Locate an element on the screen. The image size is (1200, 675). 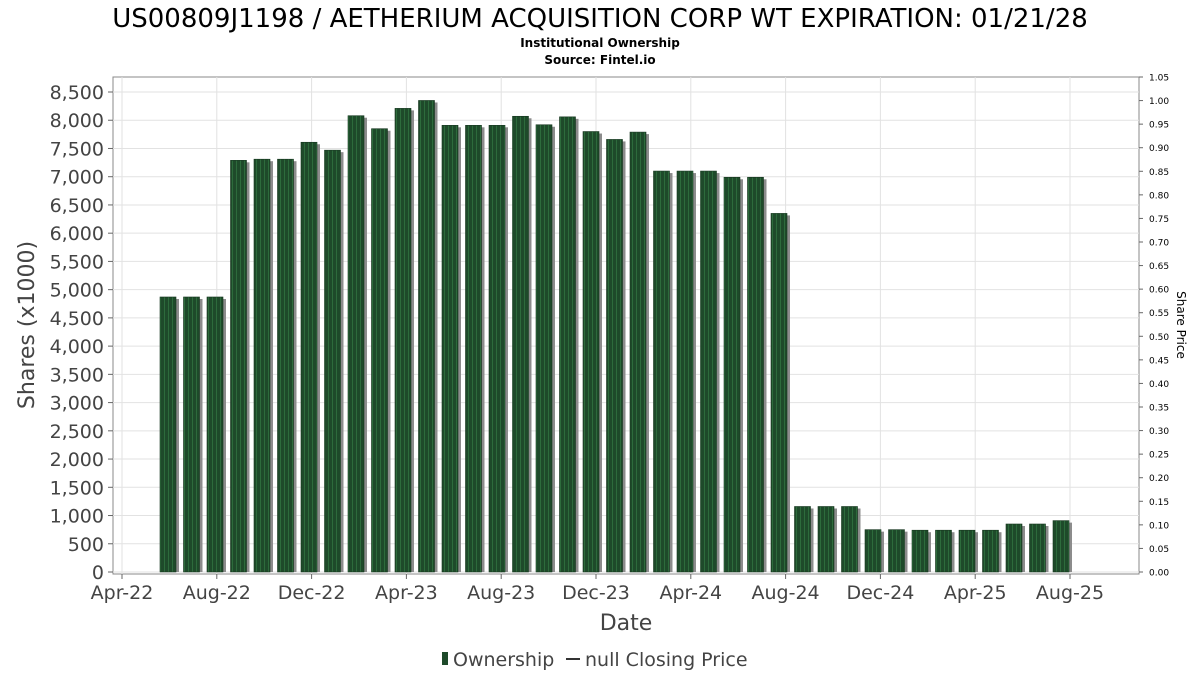
x-tick-label: Aug-23 is located at coordinates (501, 593).